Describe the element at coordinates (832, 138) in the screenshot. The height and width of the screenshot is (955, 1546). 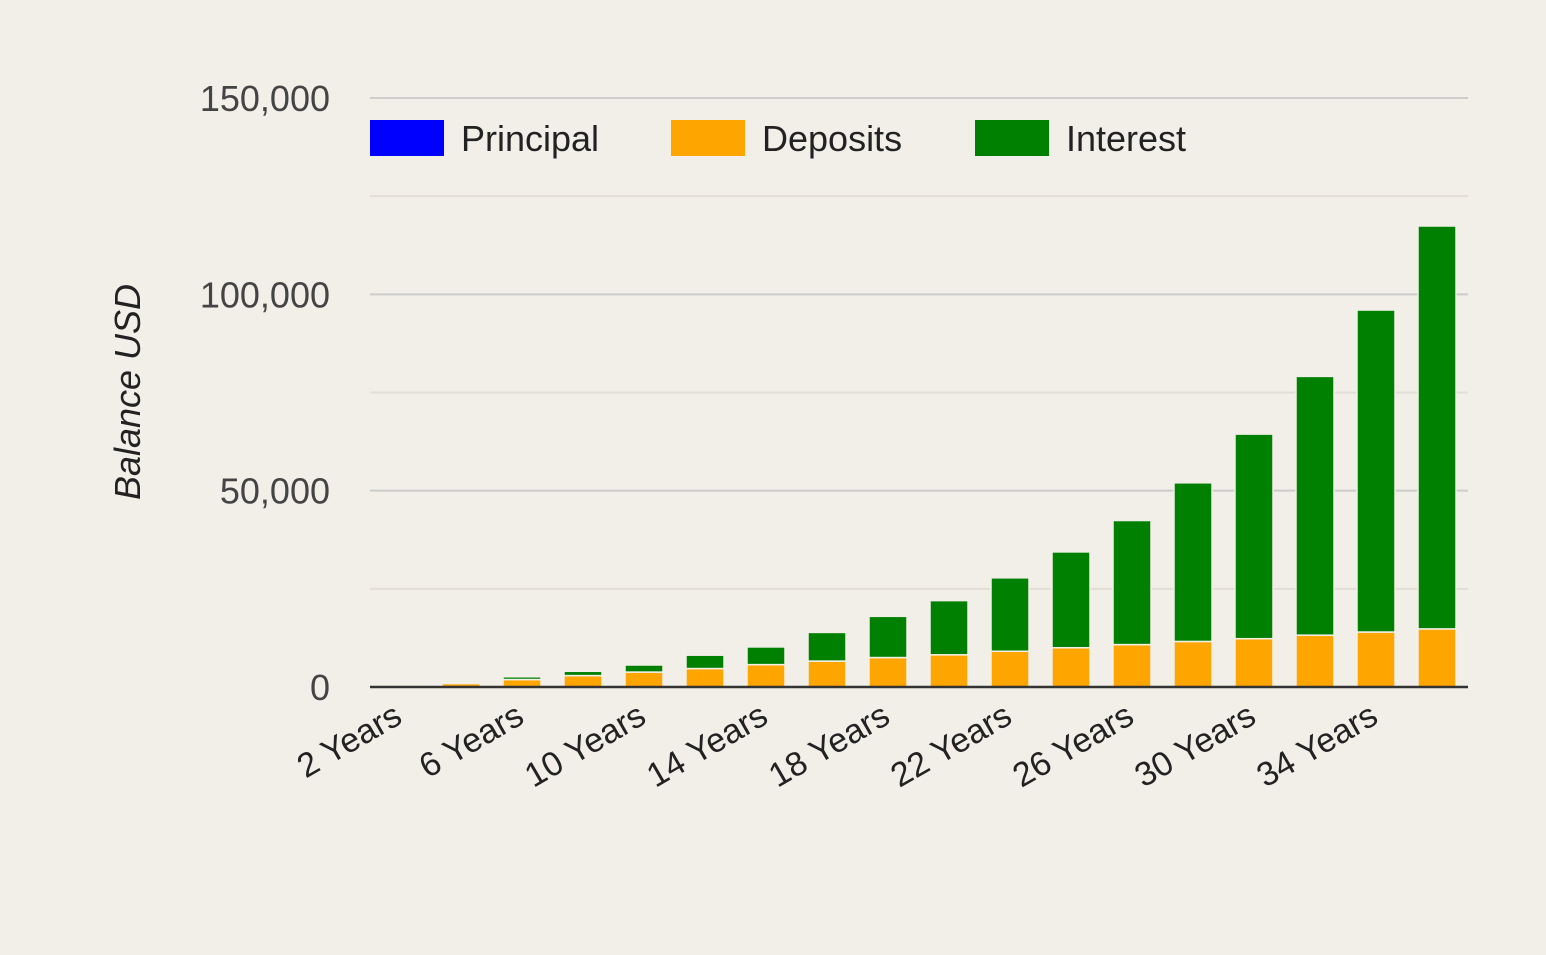
I see `legend-label-deposits: Deposits` at that location.